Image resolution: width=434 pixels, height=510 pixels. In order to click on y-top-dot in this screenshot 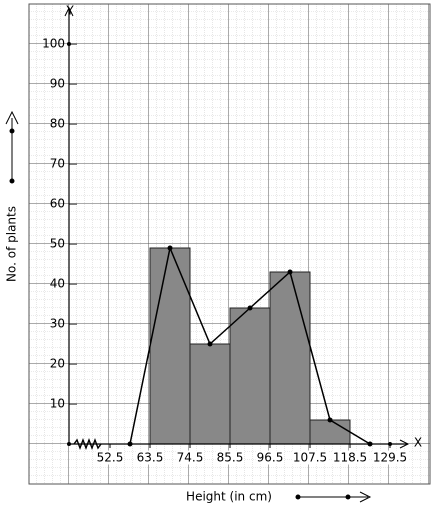, I will do `click(69, 44)`.